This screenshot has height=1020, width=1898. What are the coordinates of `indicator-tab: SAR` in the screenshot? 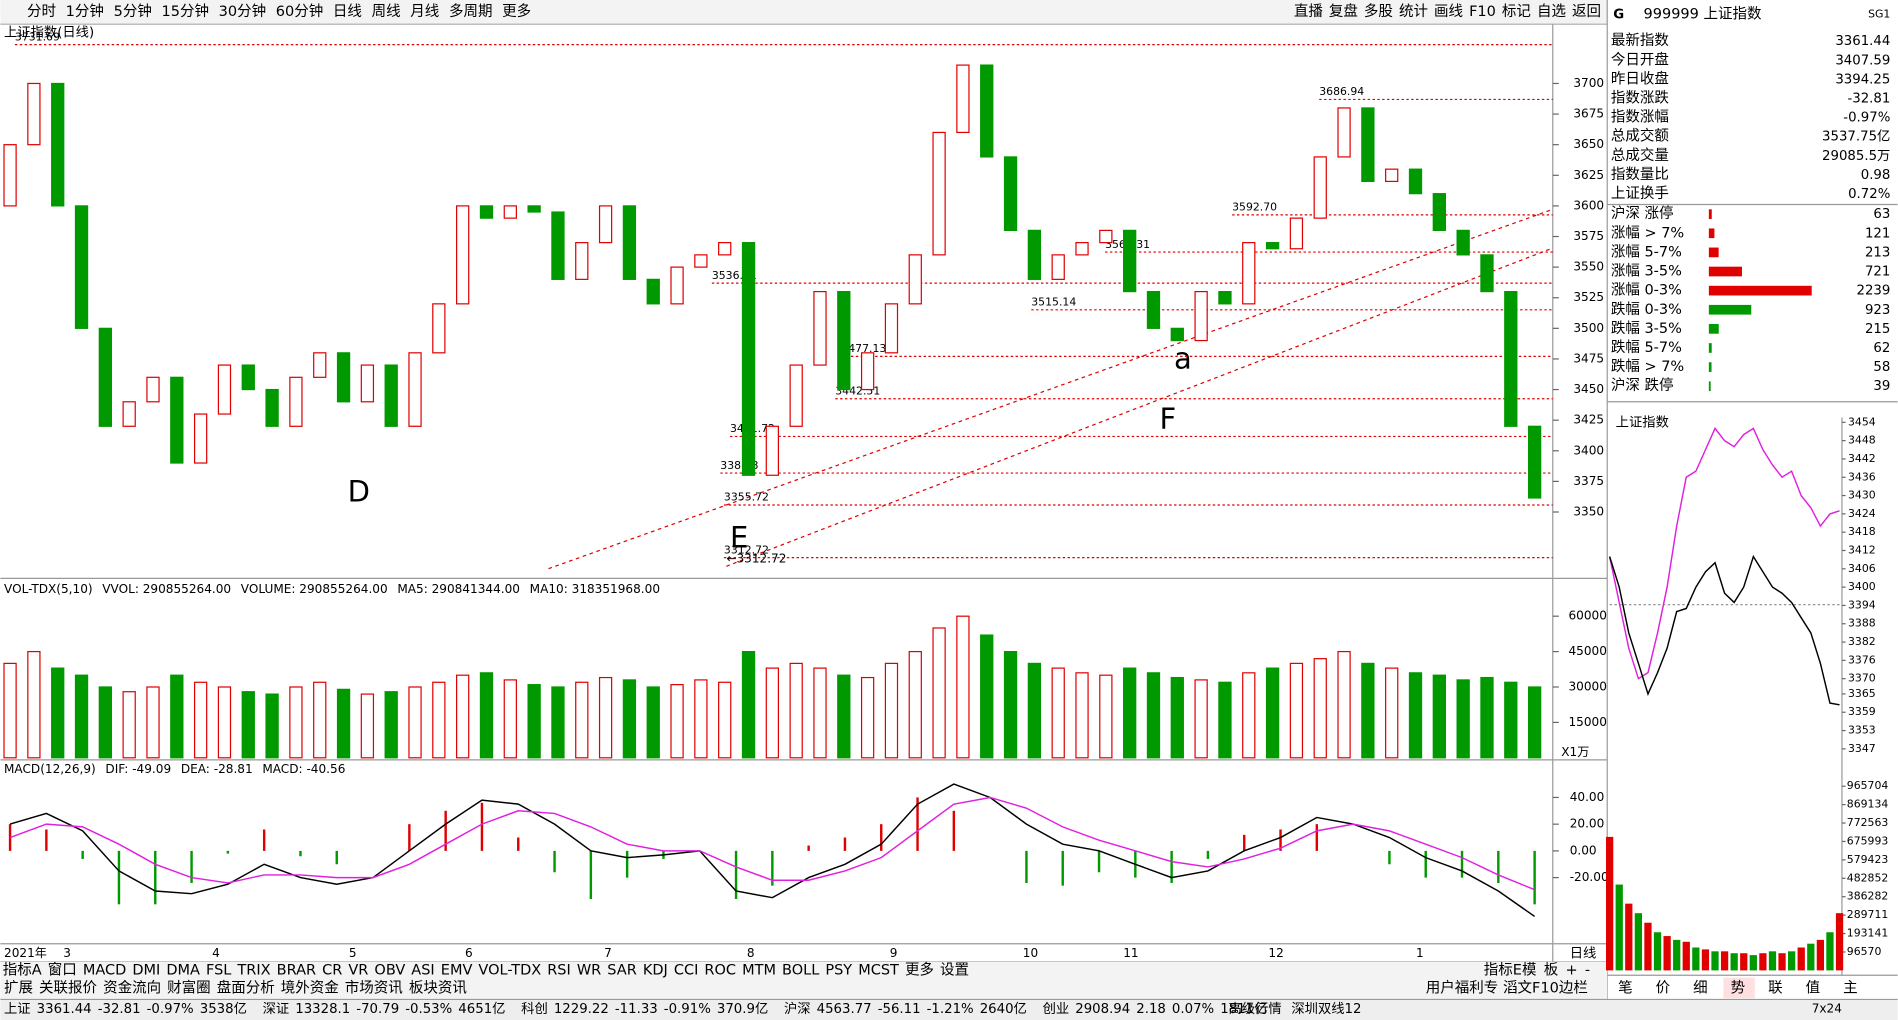 It's located at (621, 970).